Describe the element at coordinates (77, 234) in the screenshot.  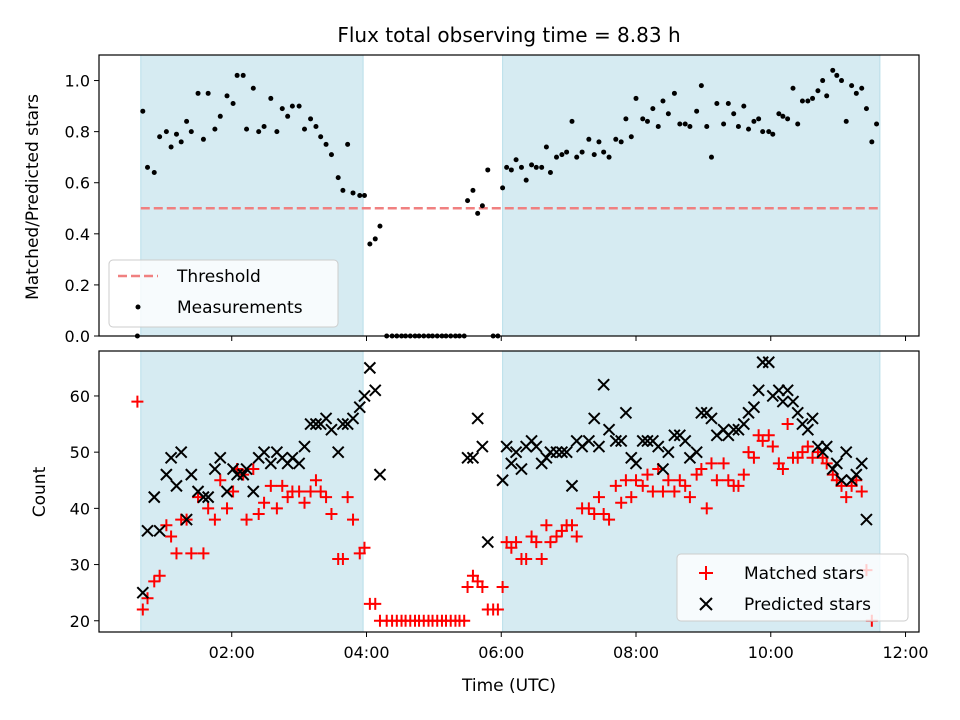
I see `y-tick-label: 0.4` at that location.